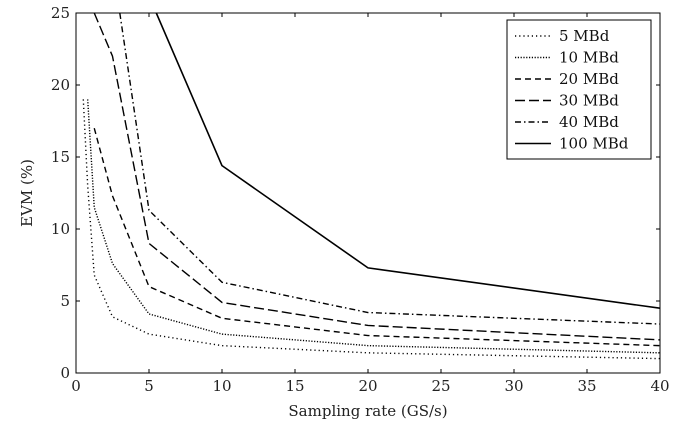 Image resolution: width=697 pixels, height=431 pixels. I want to click on y-tick-label: 15, so click(60, 157).